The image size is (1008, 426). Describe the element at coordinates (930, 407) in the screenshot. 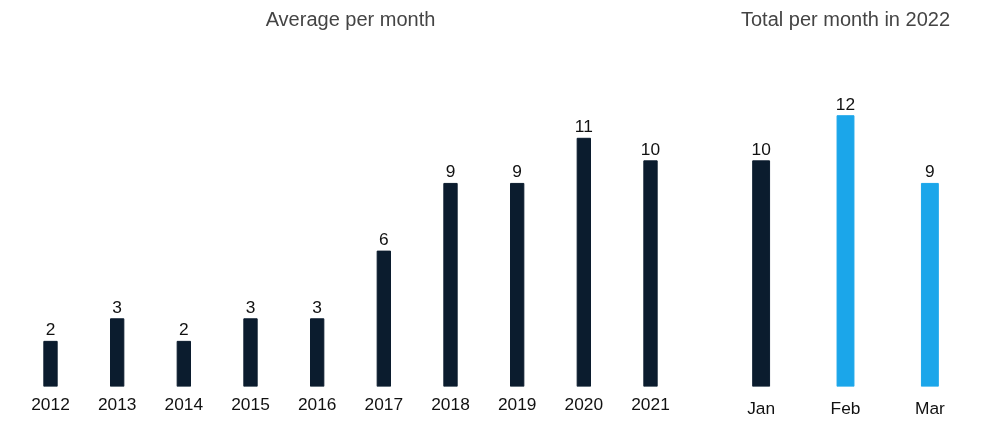

I see `x-tick-label: Mar` at that location.